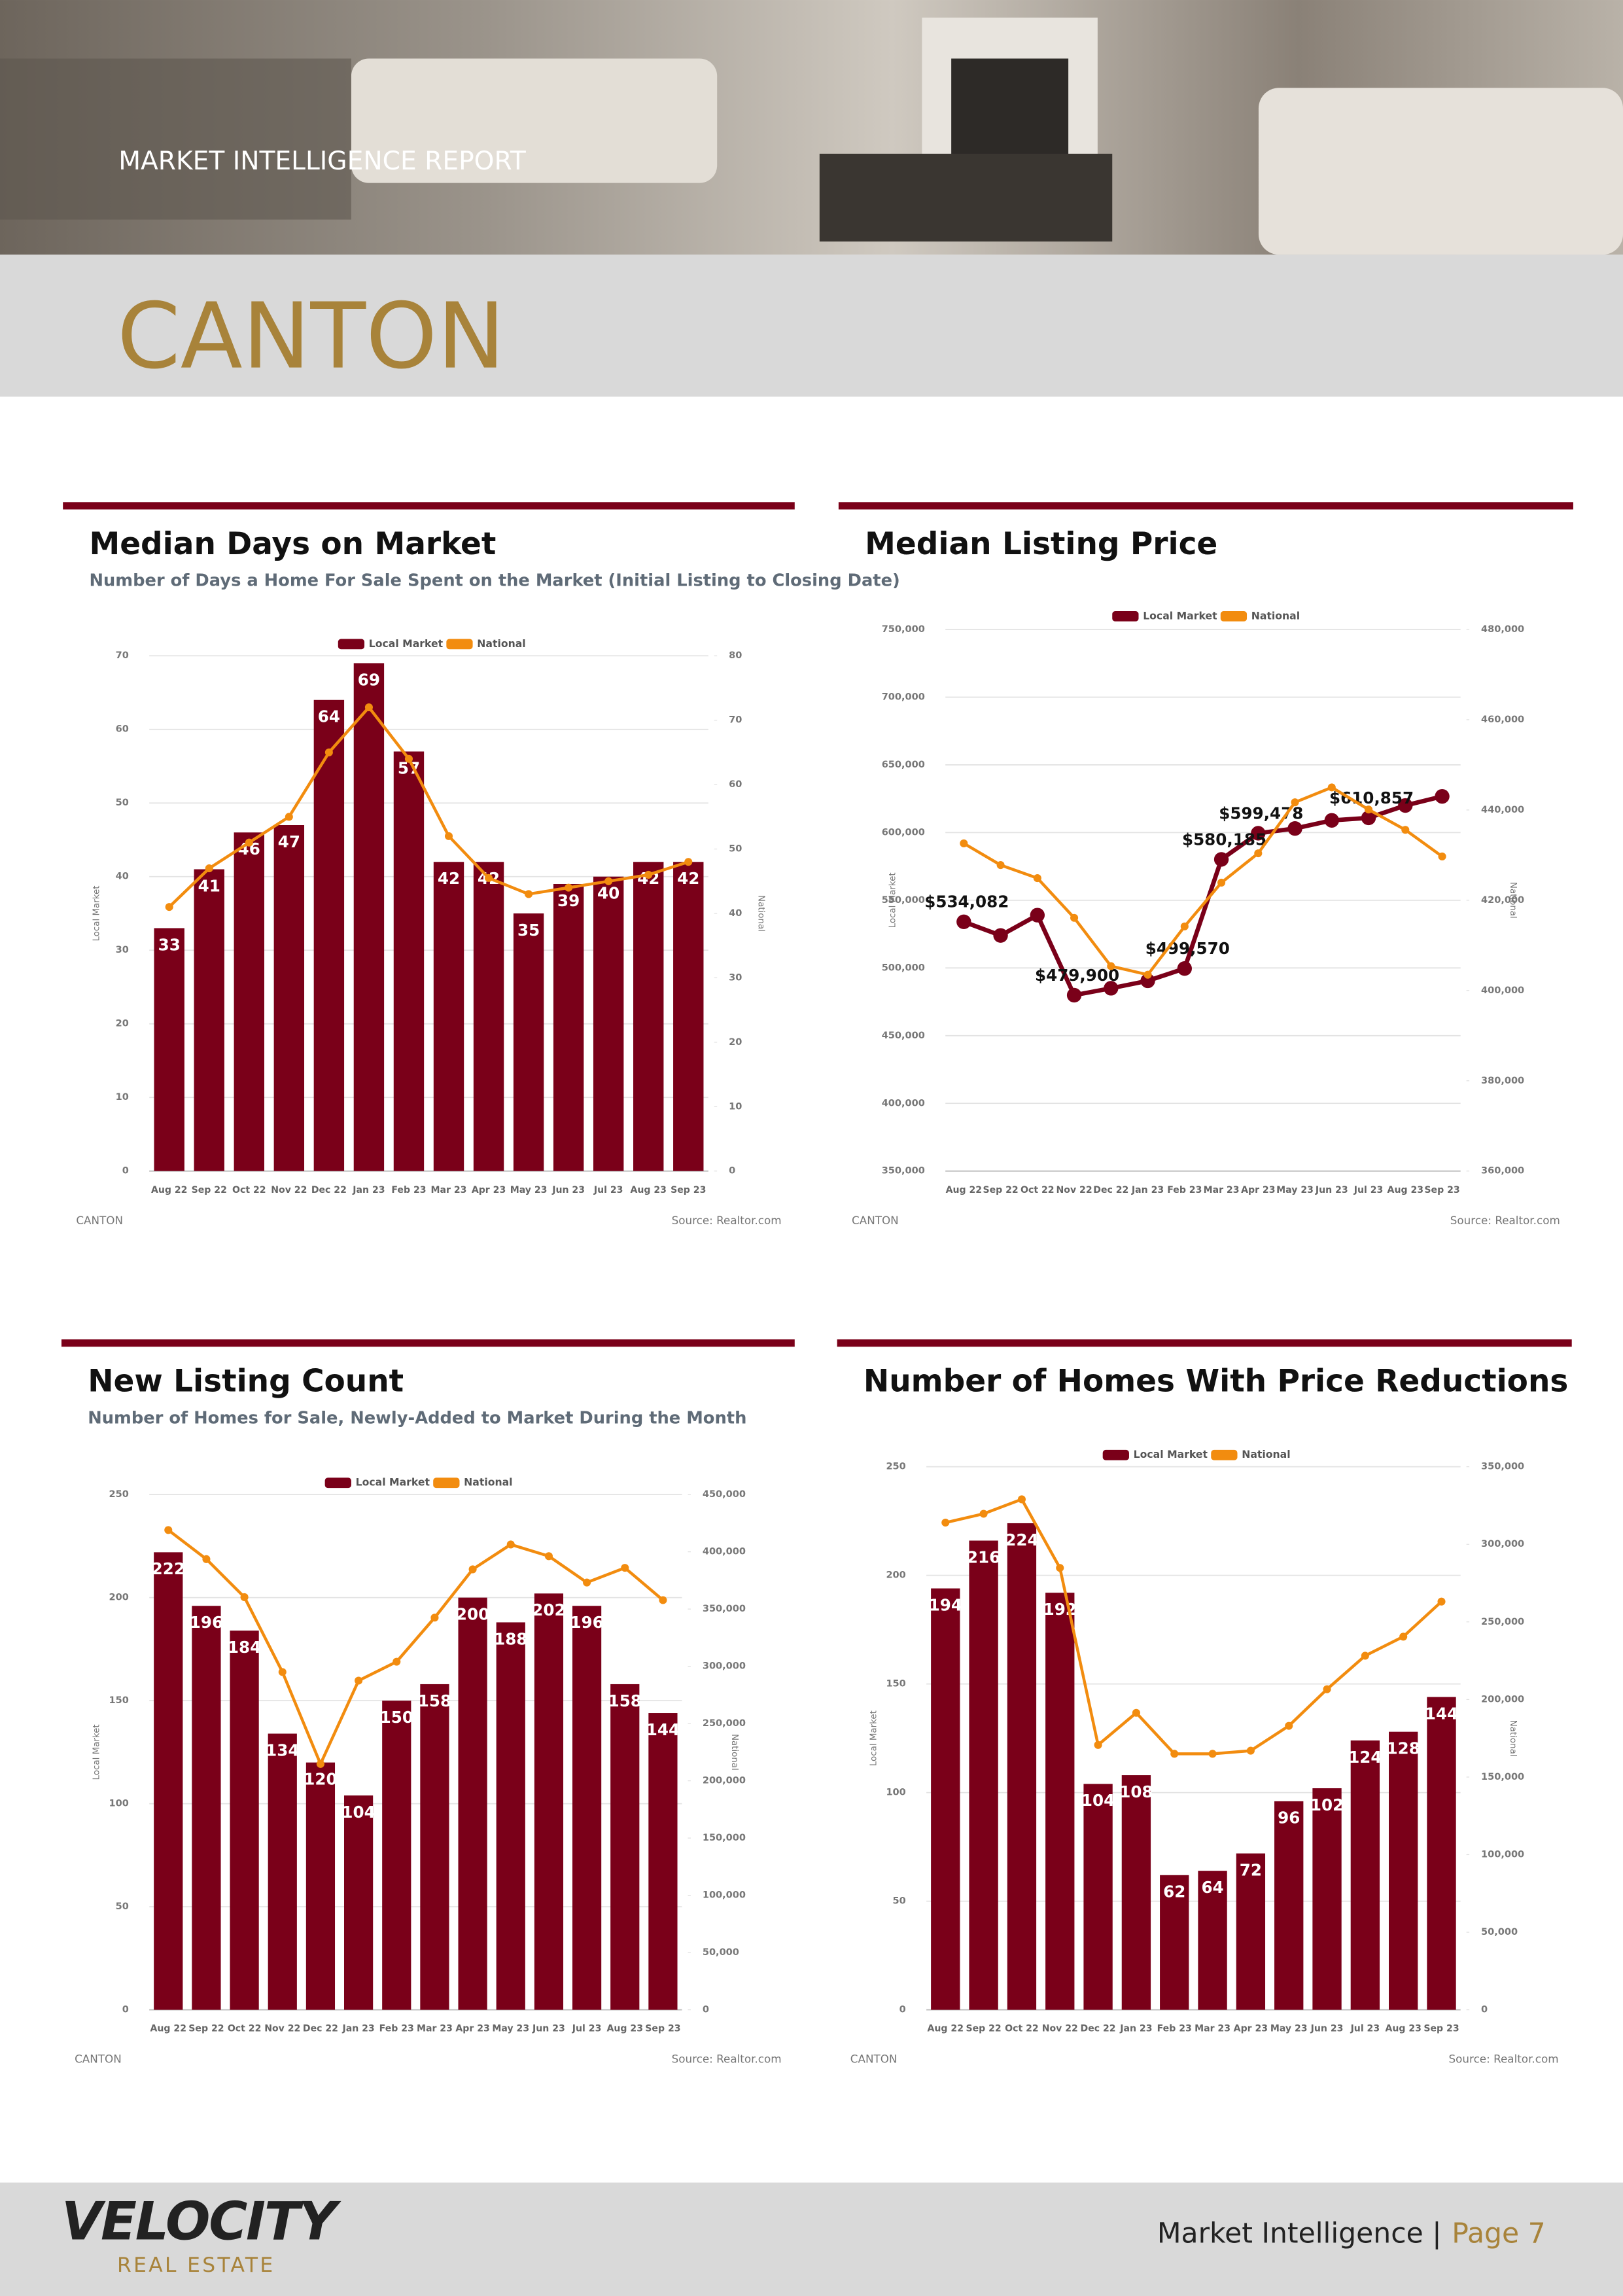 This screenshot has width=1623, height=2296. I want to click on bar-label: 33, so click(170, 944).